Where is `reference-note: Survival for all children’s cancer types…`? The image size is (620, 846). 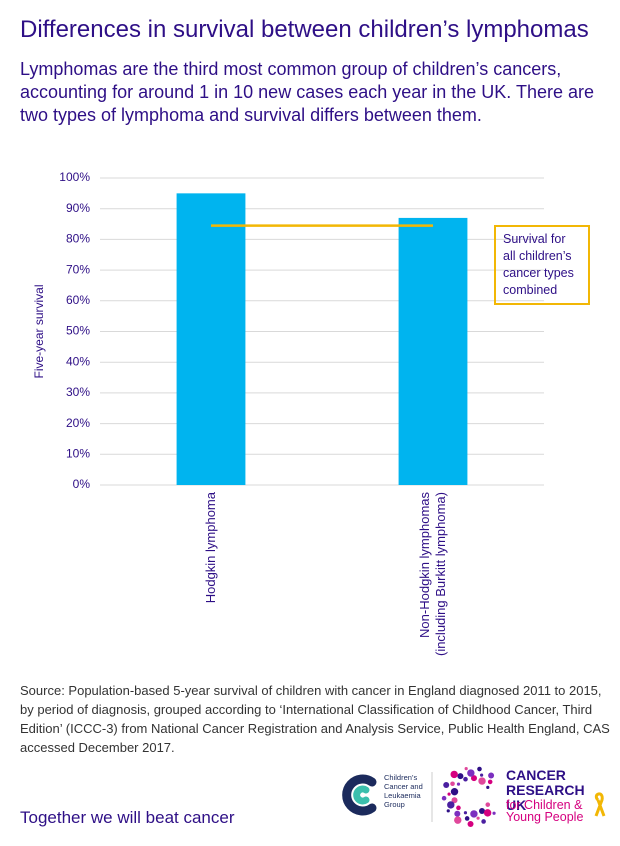 reference-note: Survival for all children’s cancer types… is located at coordinates (542, 265).